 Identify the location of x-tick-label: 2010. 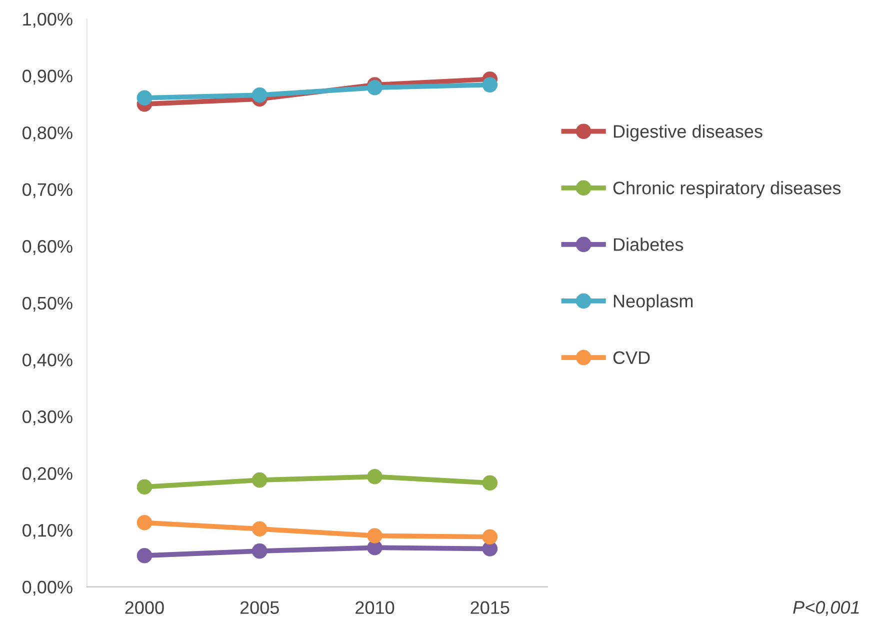
(375, 607).